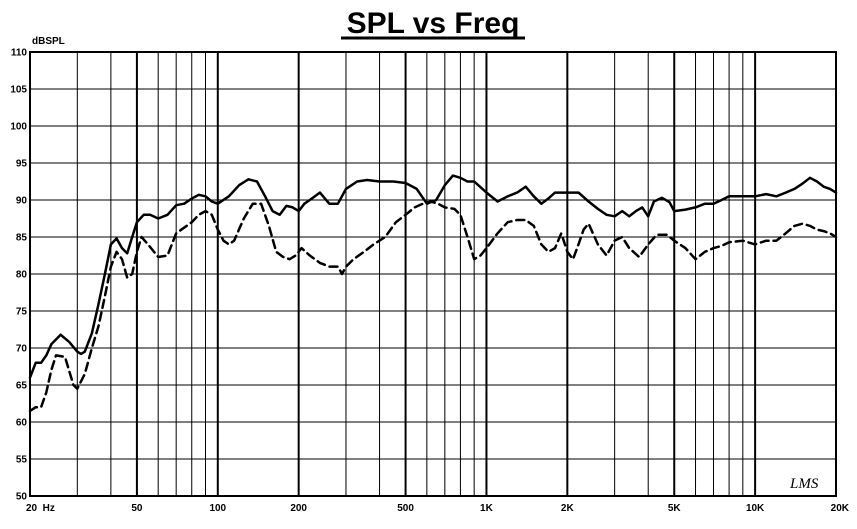 The image size is (857, 529). Describe the element at coordinates (840, 508) in the screenshot. I see `x-tick-label-9: 20K` at that location.